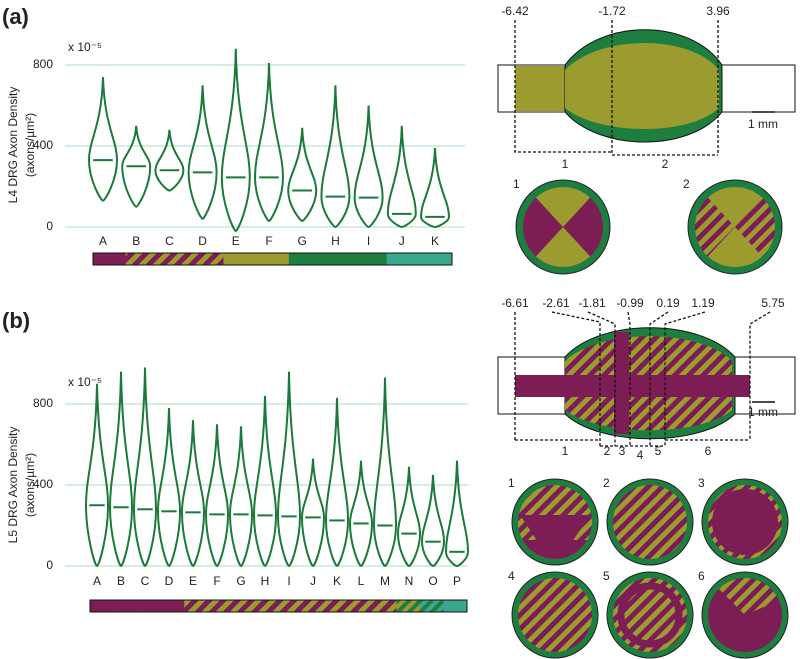 This screenshot has width=800, height=659. I want to click on x-tick-label: K, so click(337, 581).